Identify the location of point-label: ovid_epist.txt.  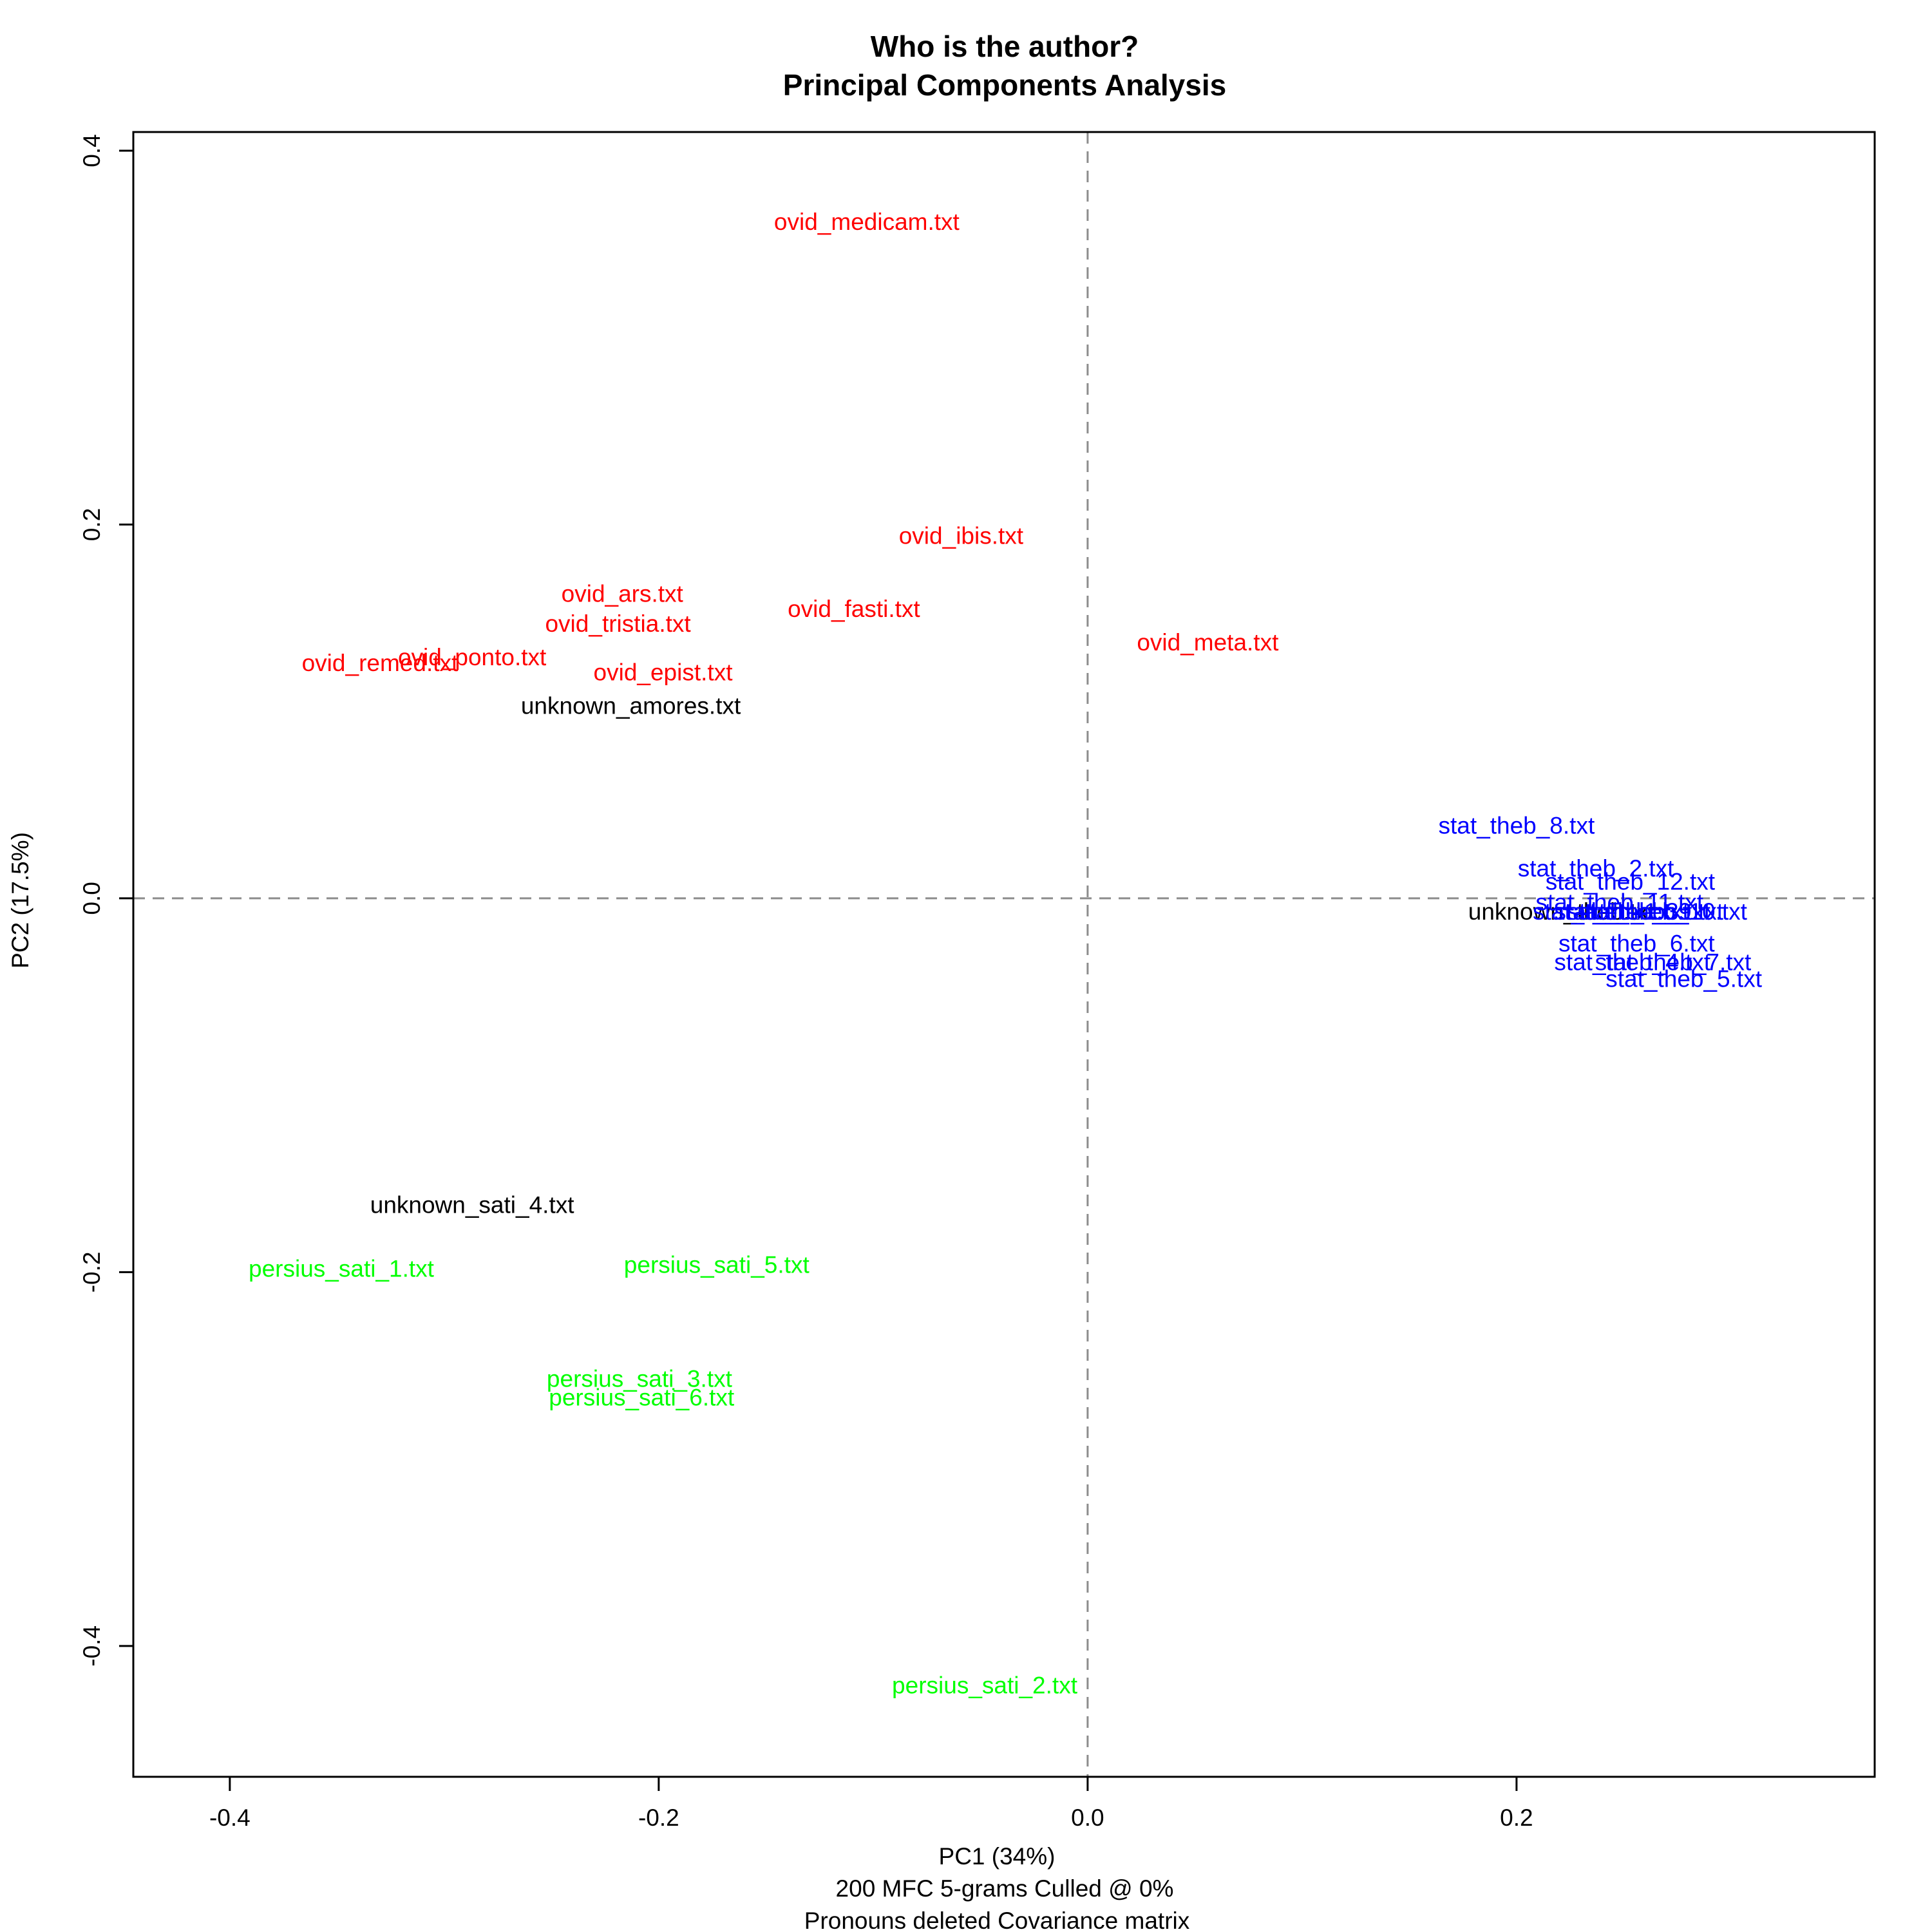
(664, 672).